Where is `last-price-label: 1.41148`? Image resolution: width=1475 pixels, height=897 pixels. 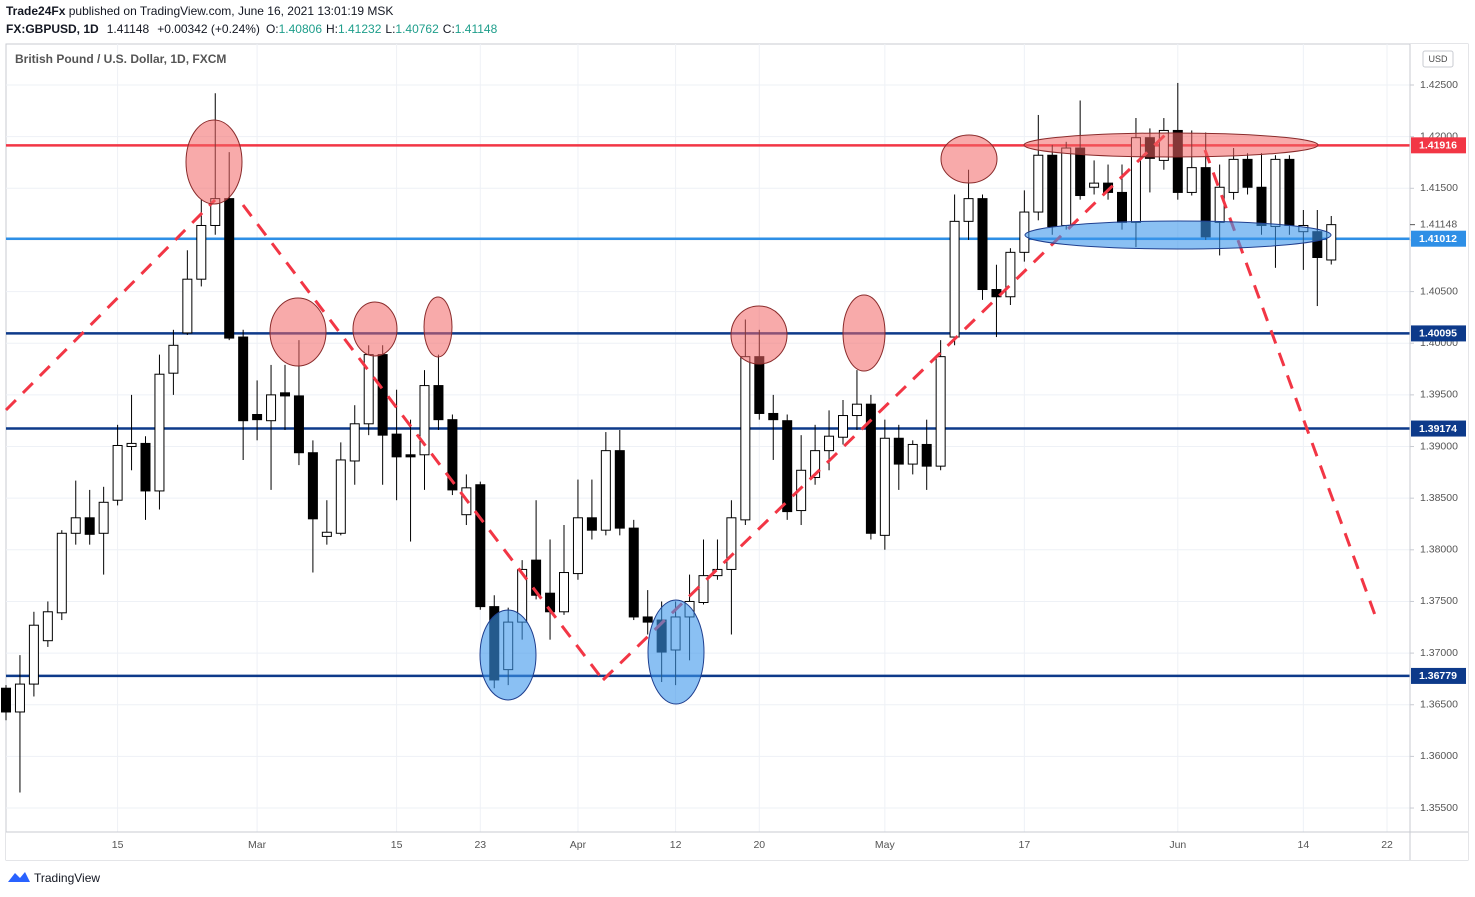 last-price-label: 1.41148 is located at coordinates (1438, 224).